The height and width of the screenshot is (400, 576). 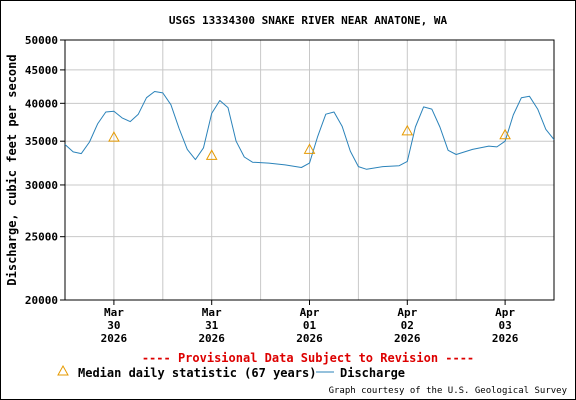 I want to click on x-tick-label: 02, so click(x=407, y=325).